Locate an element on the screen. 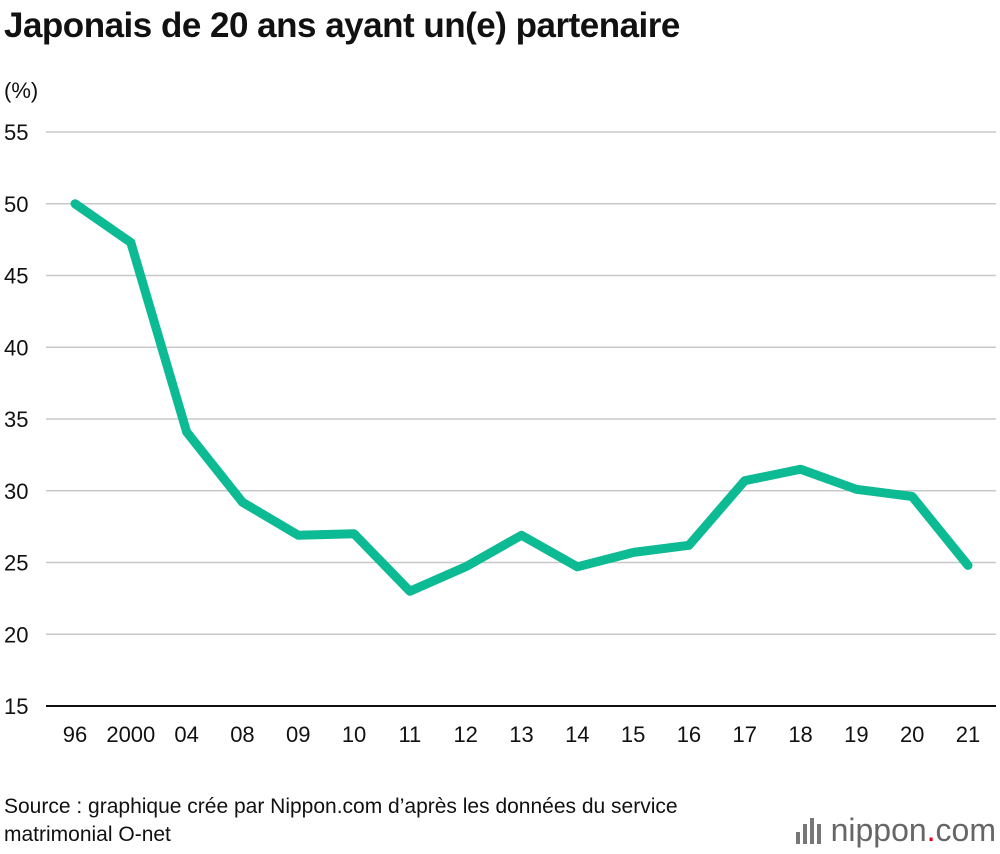 This screenshot has height=854, width=1000. x-tick-label: 96 is located at coordinates (75, 734).